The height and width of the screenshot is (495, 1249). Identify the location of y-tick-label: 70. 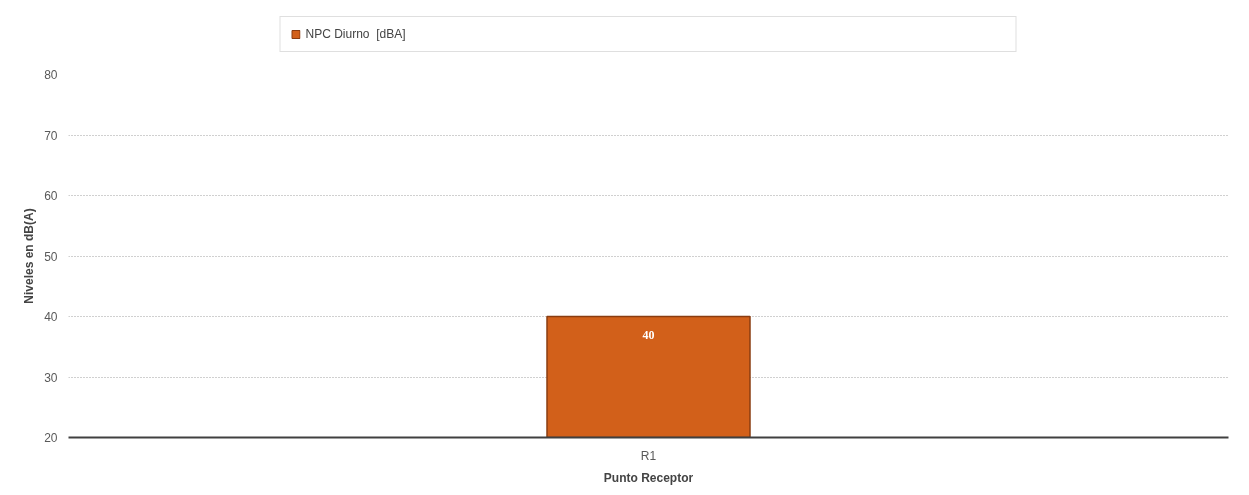
(51, 135).